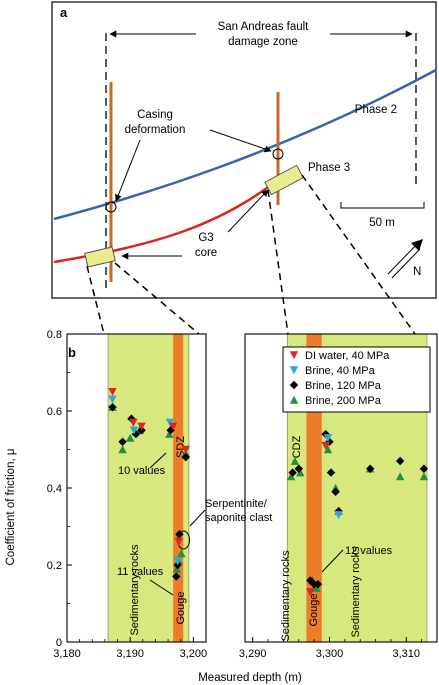 Image resolution: width=439 pixels, height=685 pixels. Describe the element at coordinates (140, 572) in the screenshot. I see `label-eleven-values: 11 values` at that location.